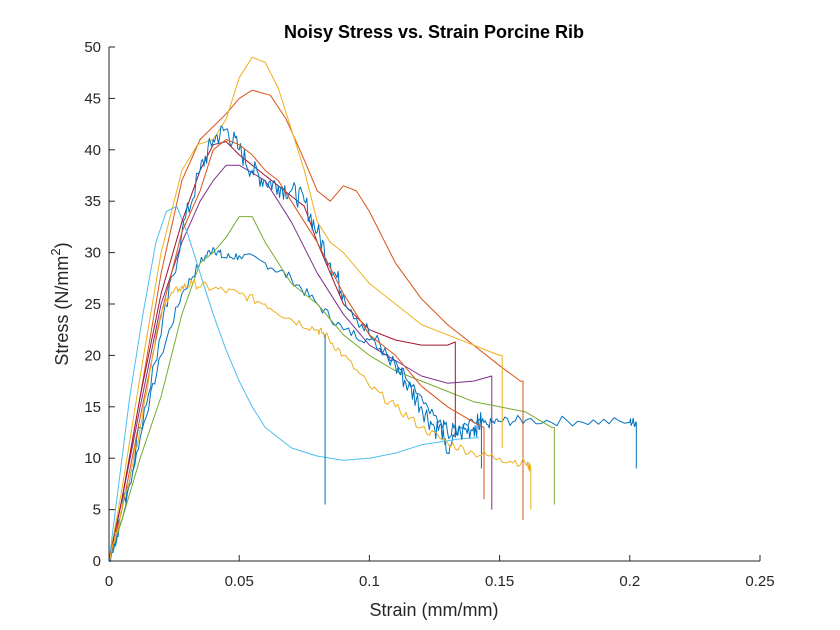 This screenshot has height=630, width=840. I want to click on x-tick-label: 0.2, so click(629, 581).